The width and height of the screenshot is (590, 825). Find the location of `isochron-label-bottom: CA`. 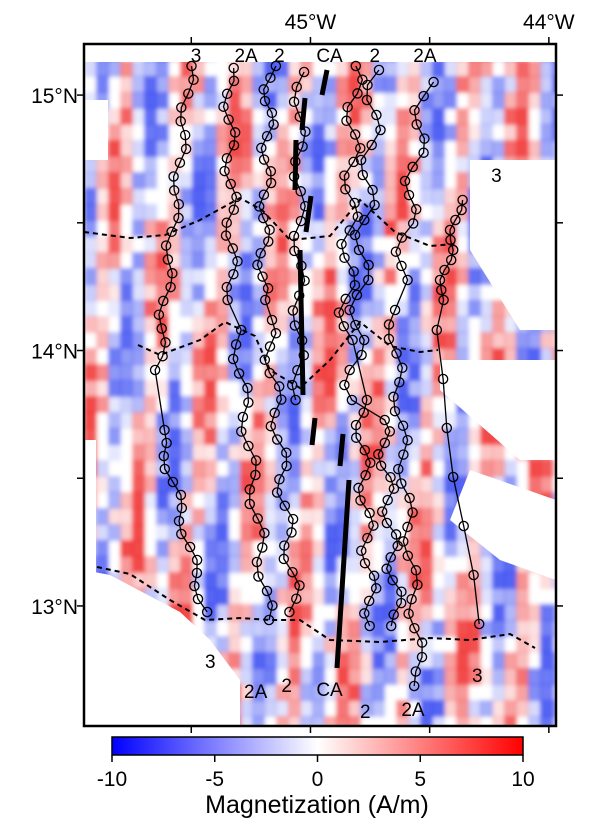

isochron-label-bottom: CA is located at coordinates (329, 690).